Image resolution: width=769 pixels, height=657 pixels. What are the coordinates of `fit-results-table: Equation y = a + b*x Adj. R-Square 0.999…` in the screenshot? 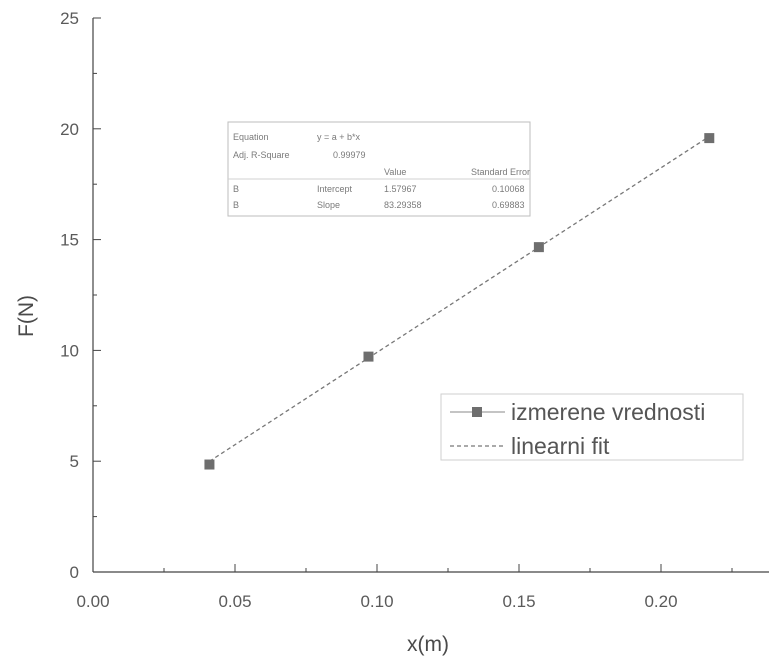 It's located at (379, 169).